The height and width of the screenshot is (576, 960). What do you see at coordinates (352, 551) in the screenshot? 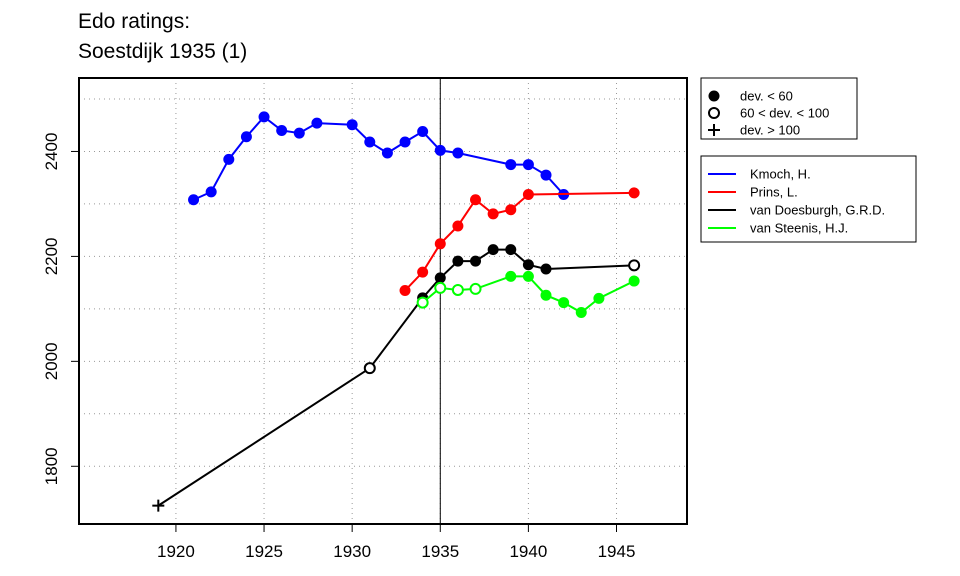
I see `x-tick-label: 1930` at bounding box center [352, 551].